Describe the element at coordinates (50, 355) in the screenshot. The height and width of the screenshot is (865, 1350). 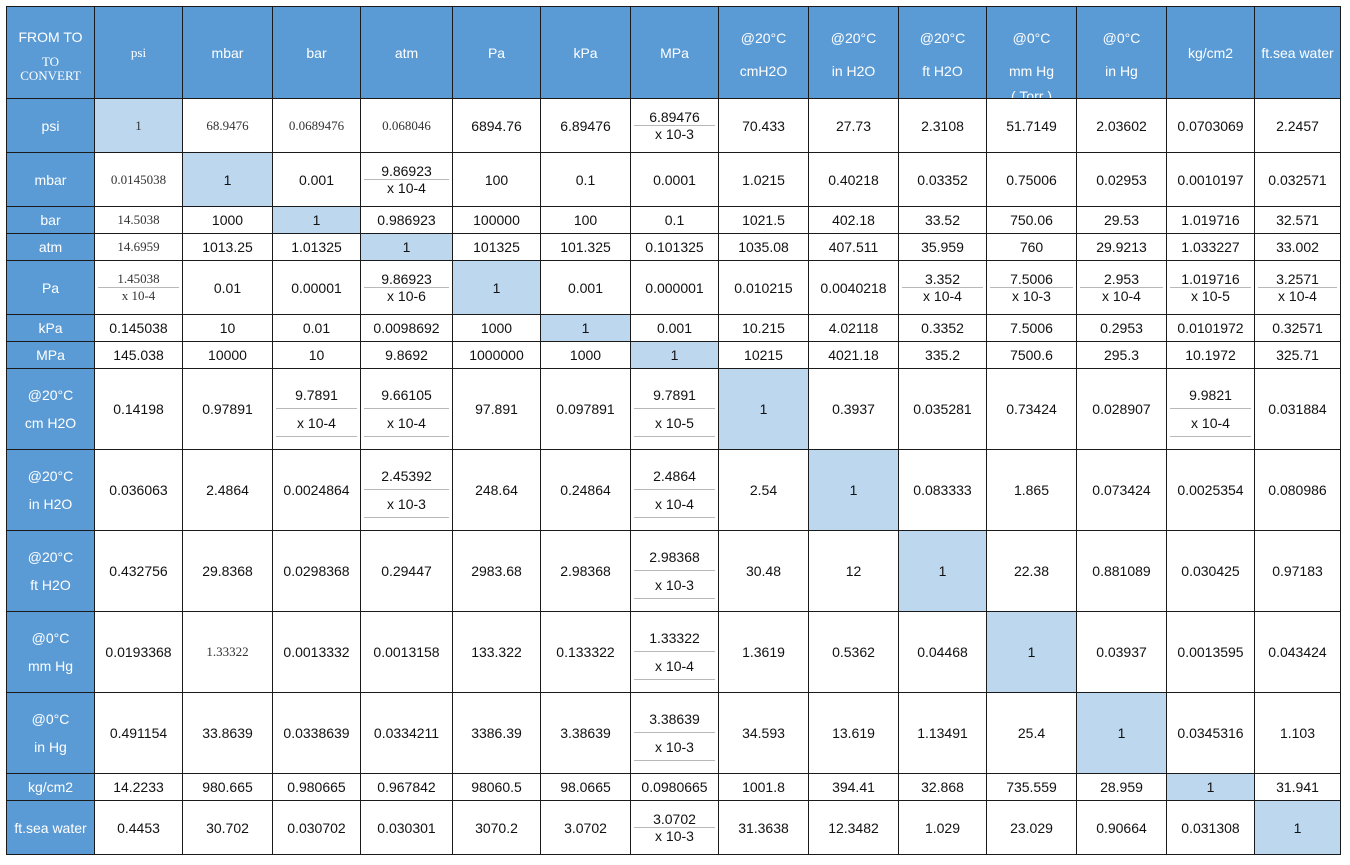
I see `row-header-label: MPa` at that location.